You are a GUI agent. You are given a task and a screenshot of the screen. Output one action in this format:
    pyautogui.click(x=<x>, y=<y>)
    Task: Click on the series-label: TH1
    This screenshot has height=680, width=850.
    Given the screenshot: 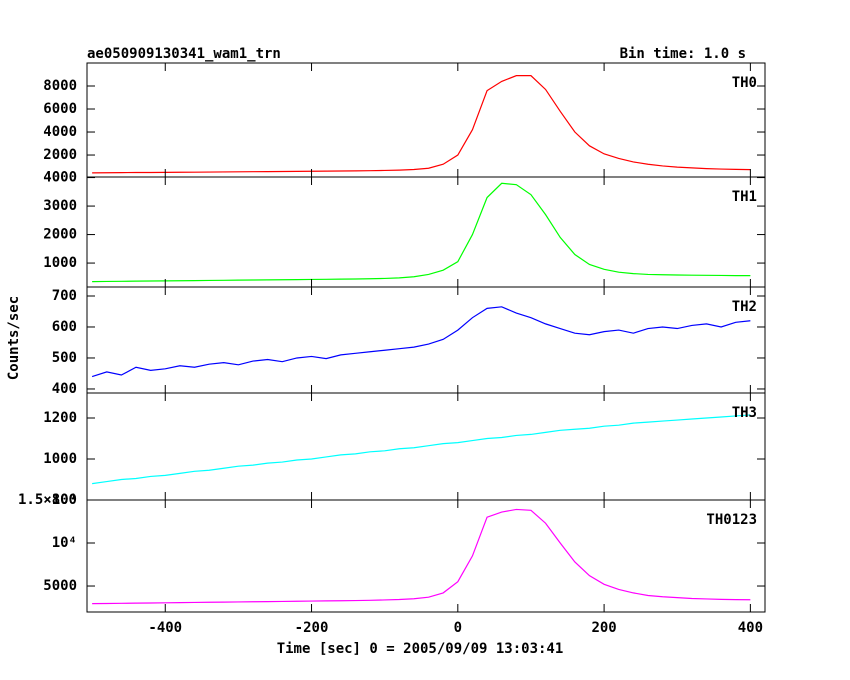 What is the action you would take?
    pyautogui.click(x=744, y=197)
    